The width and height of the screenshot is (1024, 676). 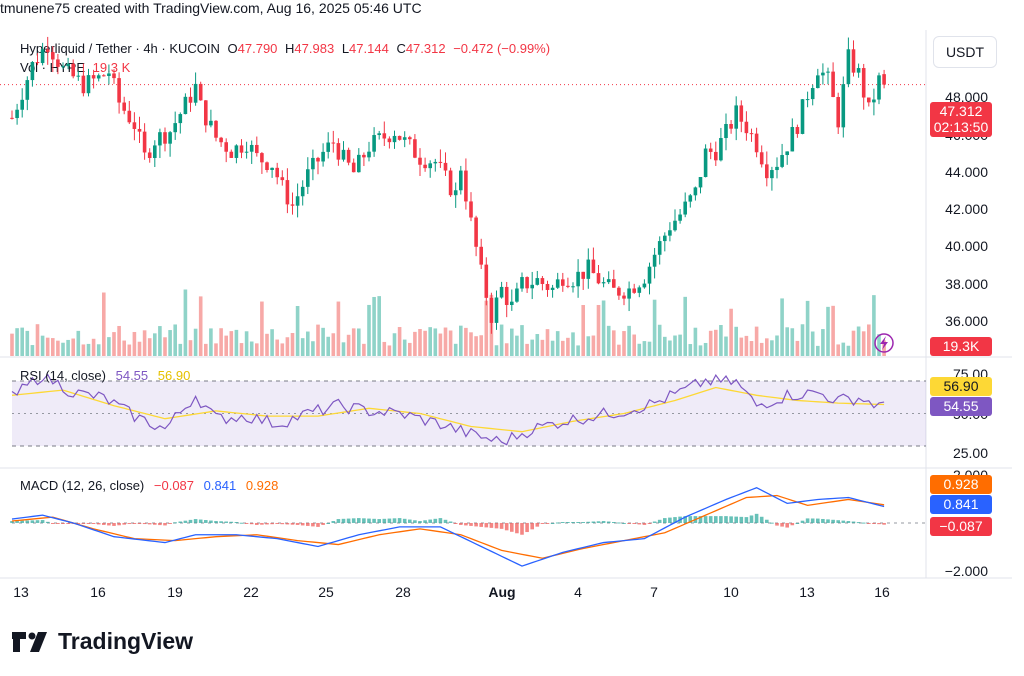 I want to click on rsi-badge: 54.55, so click(x=961, y=406).